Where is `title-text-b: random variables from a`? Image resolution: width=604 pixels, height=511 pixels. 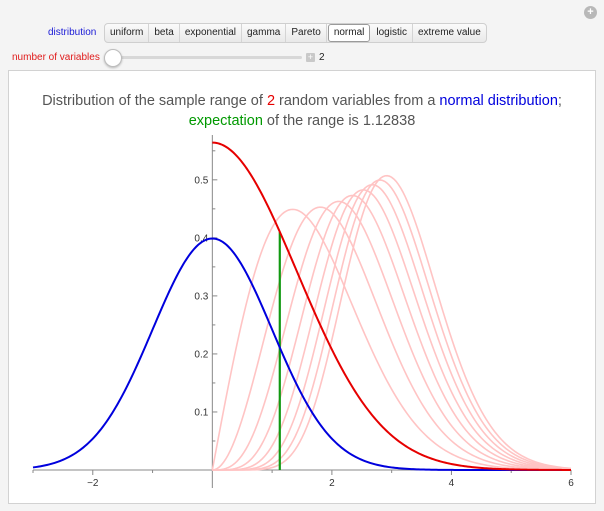 title-text-b: random variables from a is located at coordinates (357, 101).